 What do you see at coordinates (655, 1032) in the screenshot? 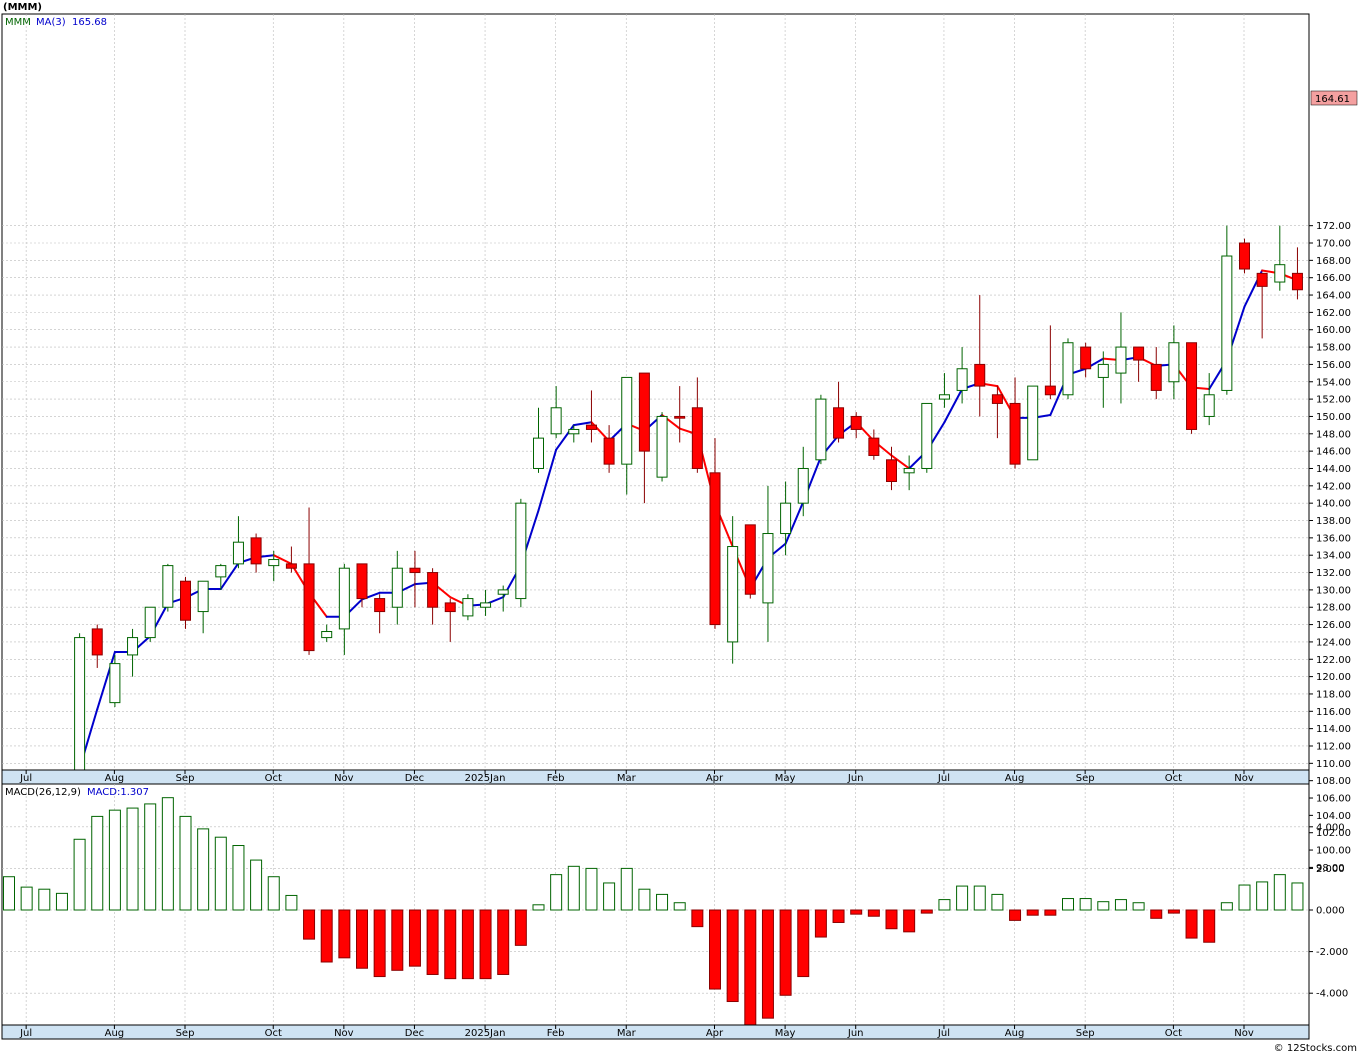
I see `macd-x-axis-band` at bounding box center [655, 1032].